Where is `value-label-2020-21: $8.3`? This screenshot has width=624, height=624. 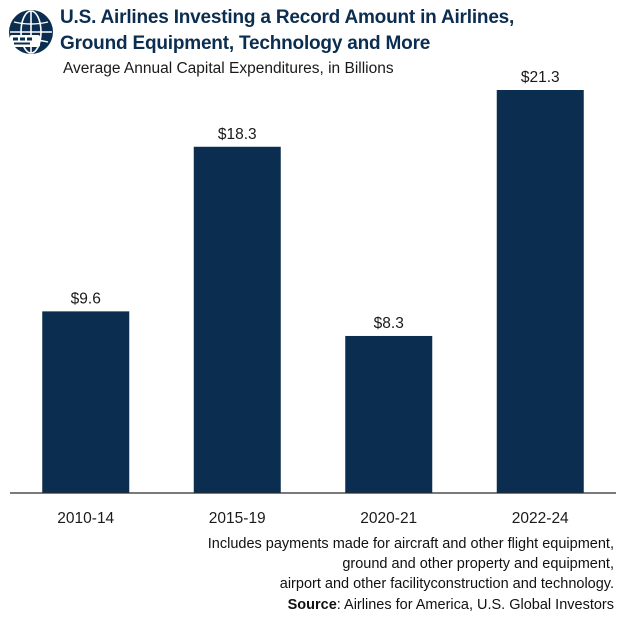 value-label-2020-21: $8.3 is located at coordinates (389, 323).